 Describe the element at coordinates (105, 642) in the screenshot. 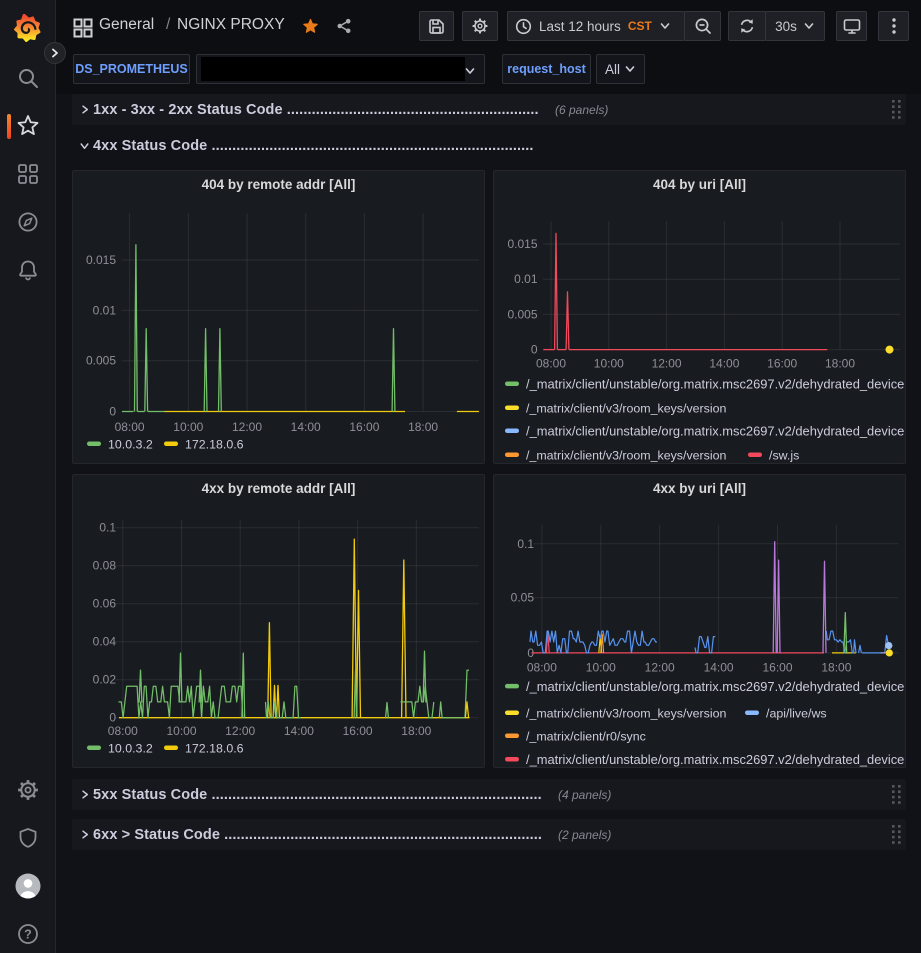

I see `svg-text: 0.04` at that location.